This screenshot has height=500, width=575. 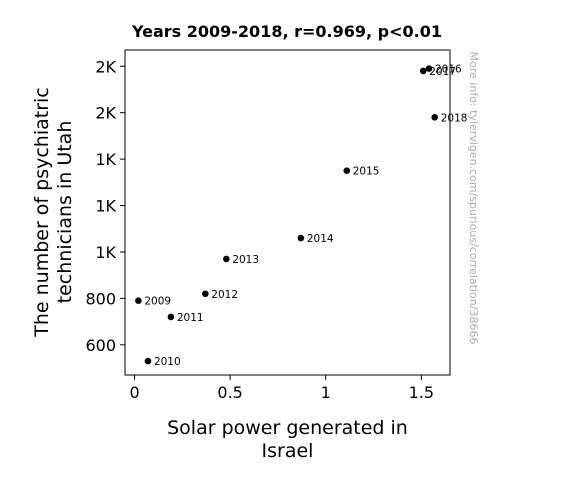 I want to click on chart-title: Years 2009-2018, r=0.969, p<0.01, so click(x=286, y=31).